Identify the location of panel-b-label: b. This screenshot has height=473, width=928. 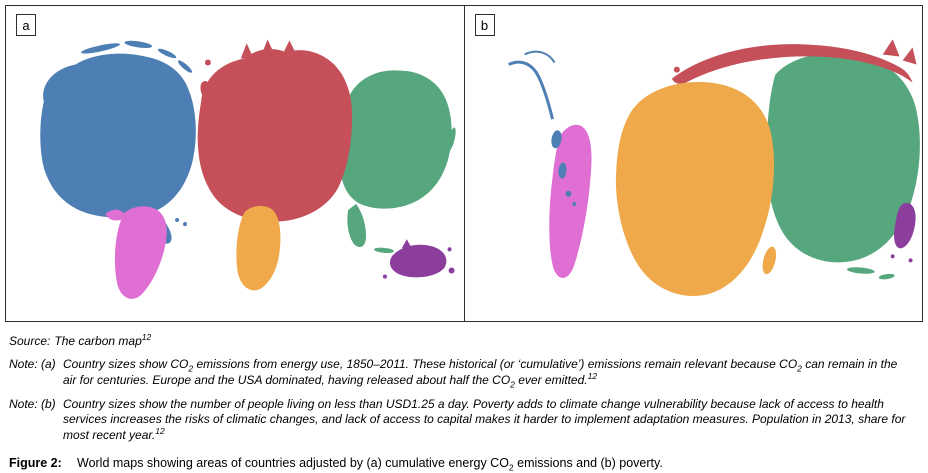
(484, 25).